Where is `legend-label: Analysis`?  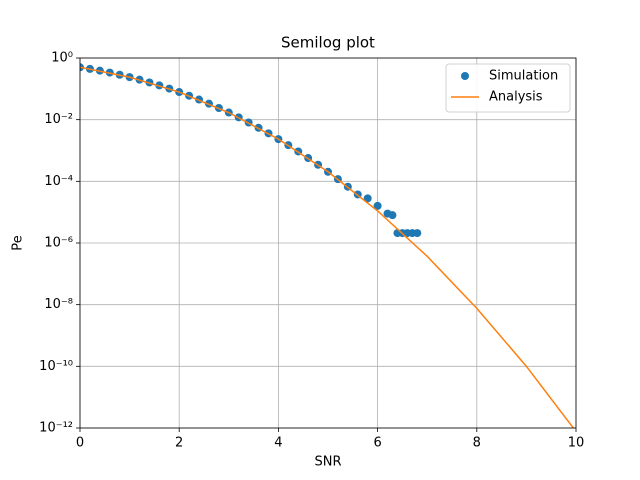
legend-label: Analysis is located at coordinates (516, 97).